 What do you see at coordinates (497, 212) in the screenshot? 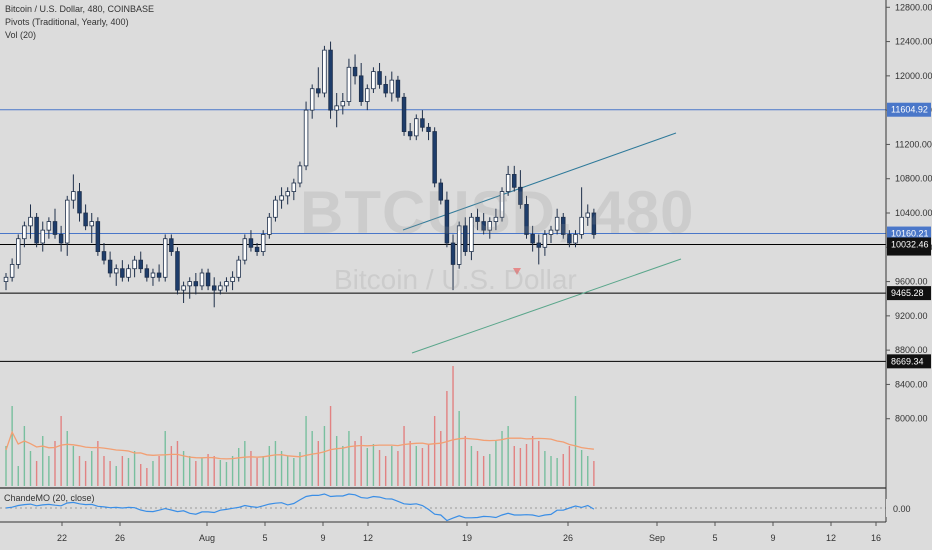
I see `watermark-symbol: BTCUSD, 480` at bounding box center [497, 212].